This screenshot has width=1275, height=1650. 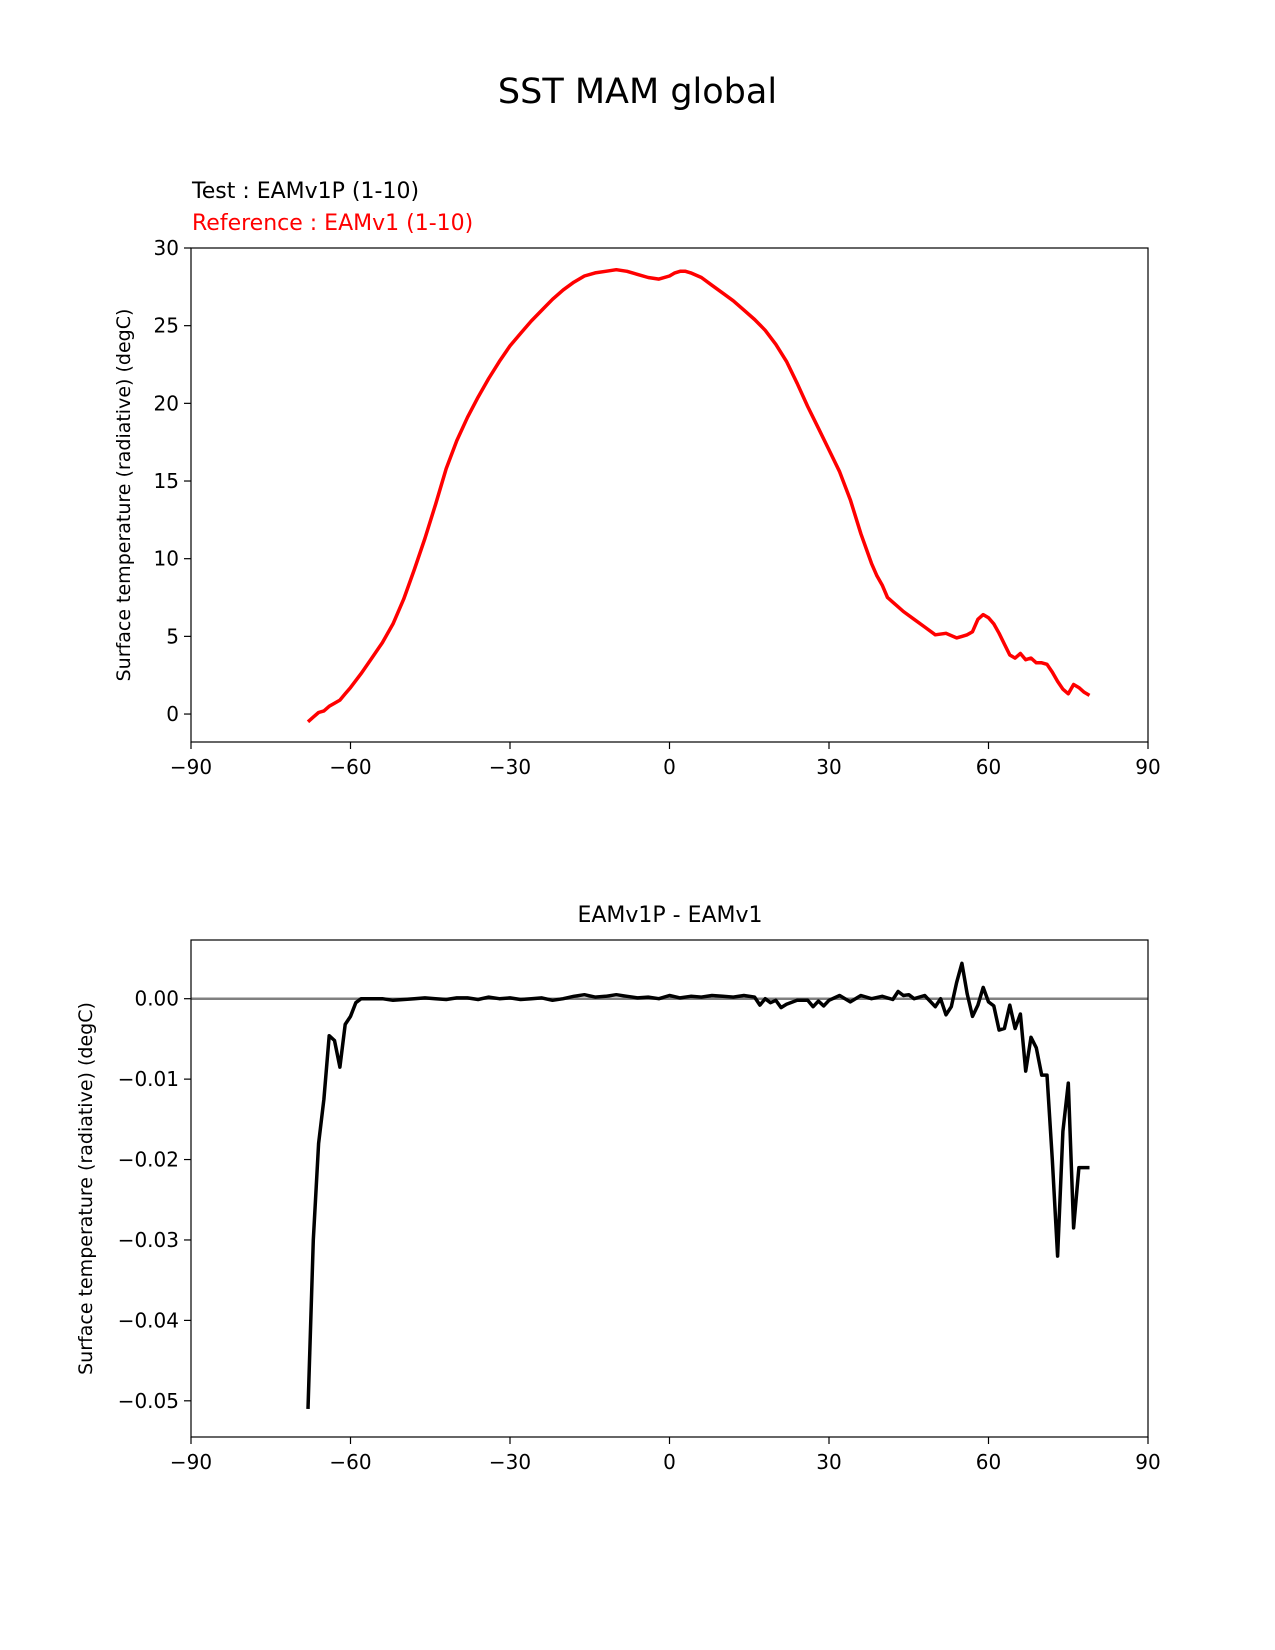 I want to click on y-tick-label: −0.03, so click(x=148, y=1240).